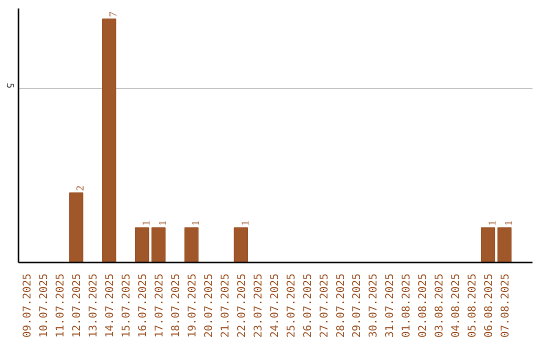  What do you see at coordinates (455, 306) in the screenshot?
I see `x-tick-label: 04.08.2025` at bounding box center [455, 306].